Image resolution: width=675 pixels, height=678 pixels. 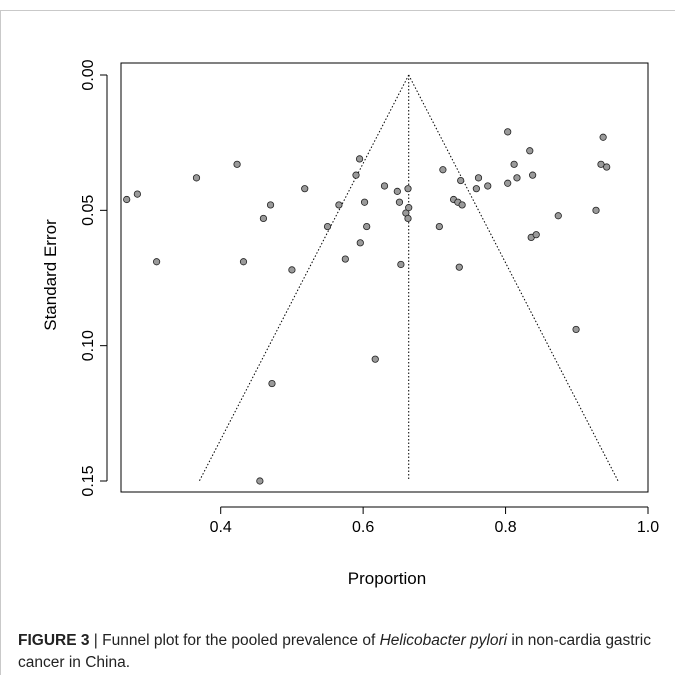 I want to click on x-tick-label: 0.4, so click(x=221, y=527).